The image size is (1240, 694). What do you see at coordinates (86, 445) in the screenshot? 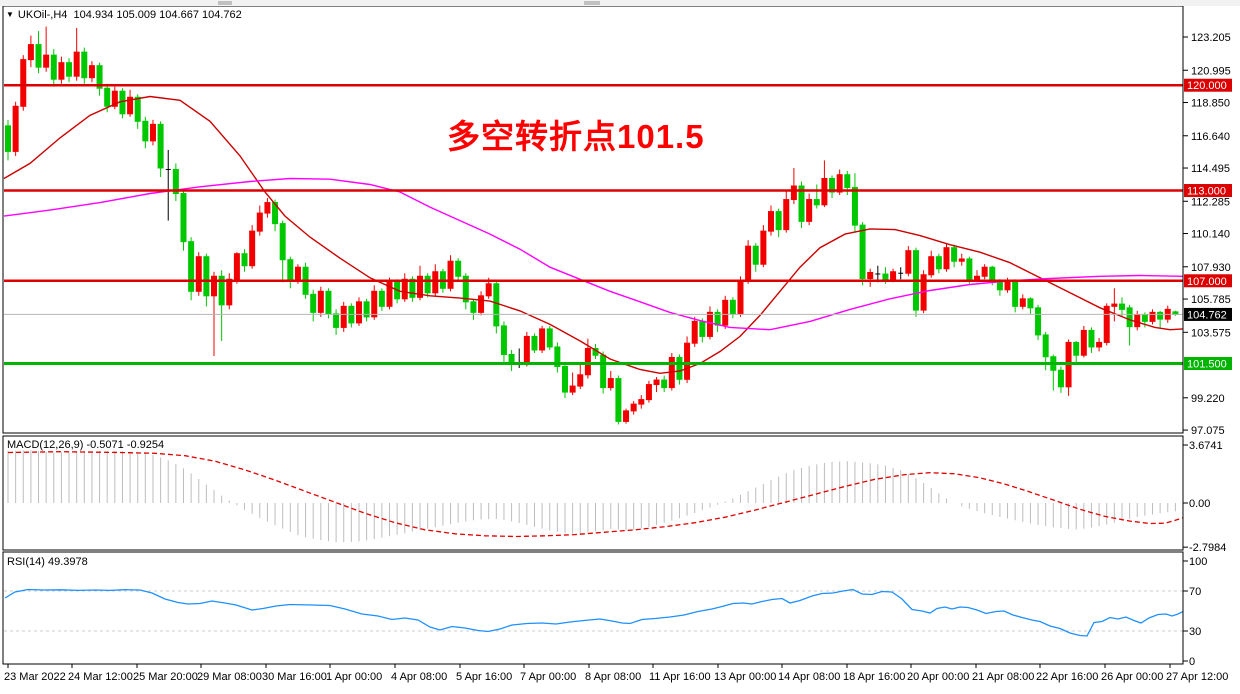
I see `macd-indicator-label: MACD(12,26,9) -0.5071 -0.9254` at bounding box center [86, 445].